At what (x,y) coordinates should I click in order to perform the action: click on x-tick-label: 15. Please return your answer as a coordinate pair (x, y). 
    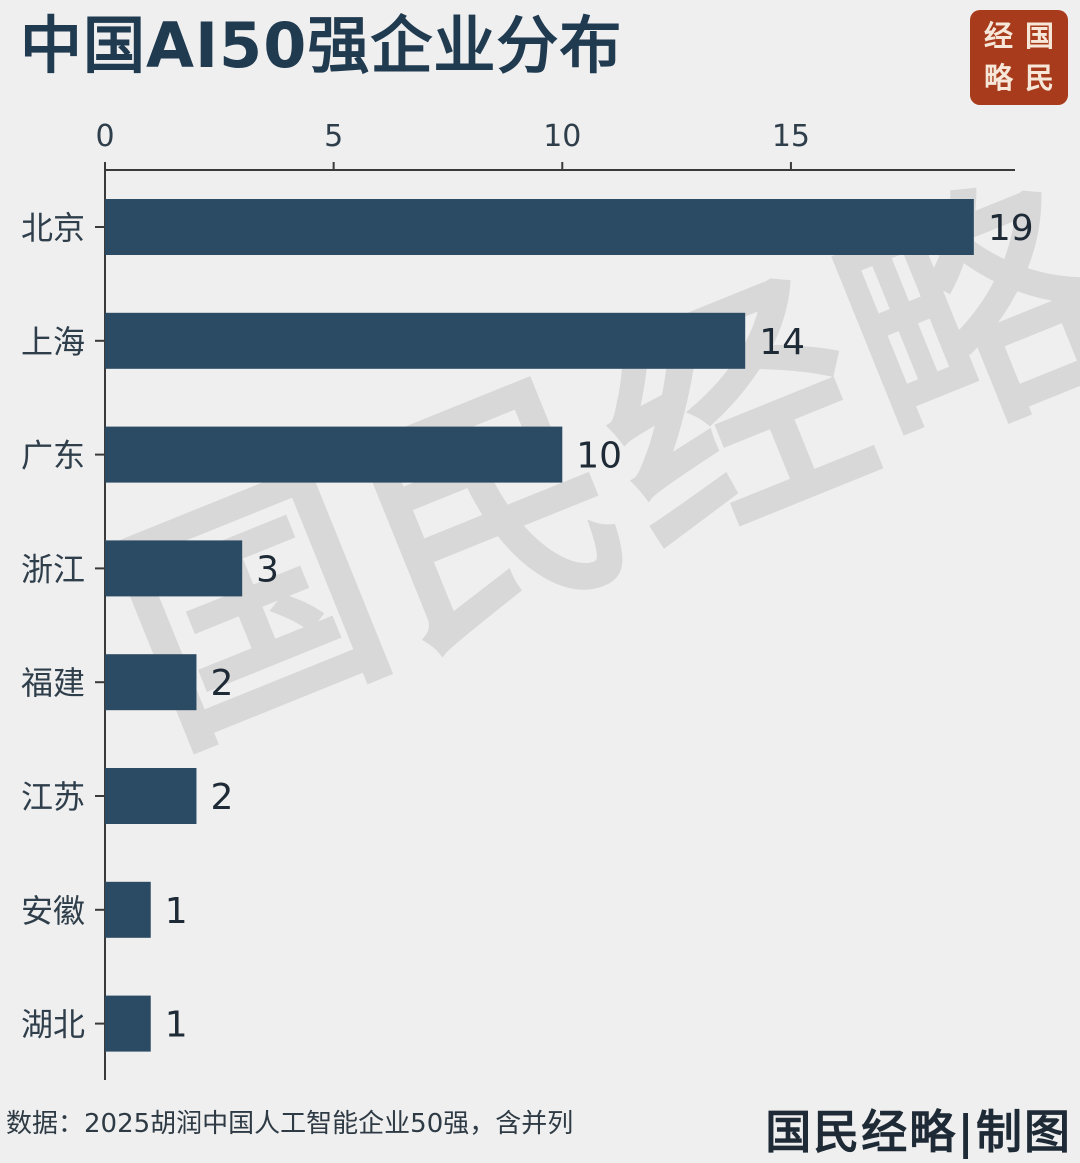
    Looking at the image, I should click on (791, 136).